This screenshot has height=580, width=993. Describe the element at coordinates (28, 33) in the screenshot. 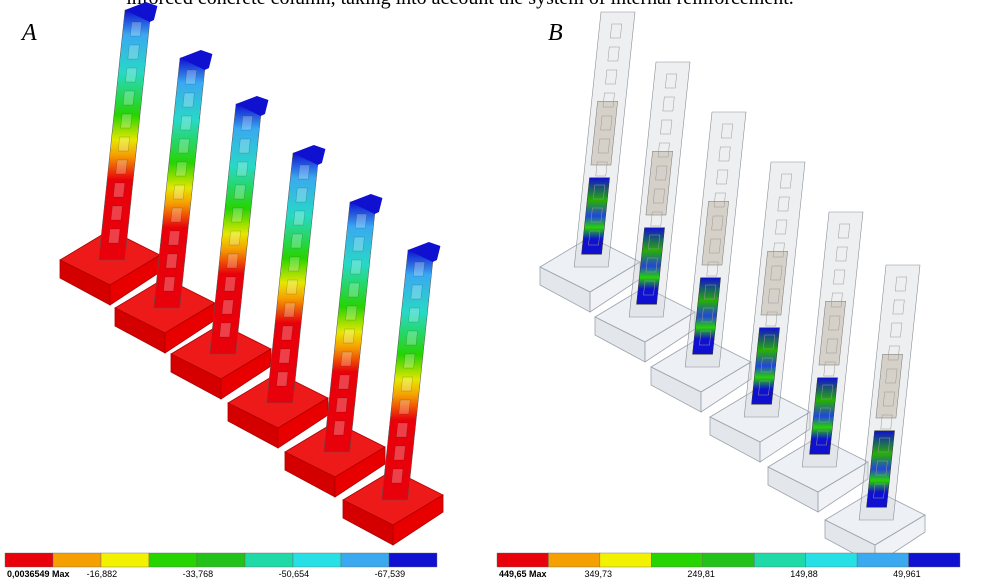

I see `panel-label: A` at that location.